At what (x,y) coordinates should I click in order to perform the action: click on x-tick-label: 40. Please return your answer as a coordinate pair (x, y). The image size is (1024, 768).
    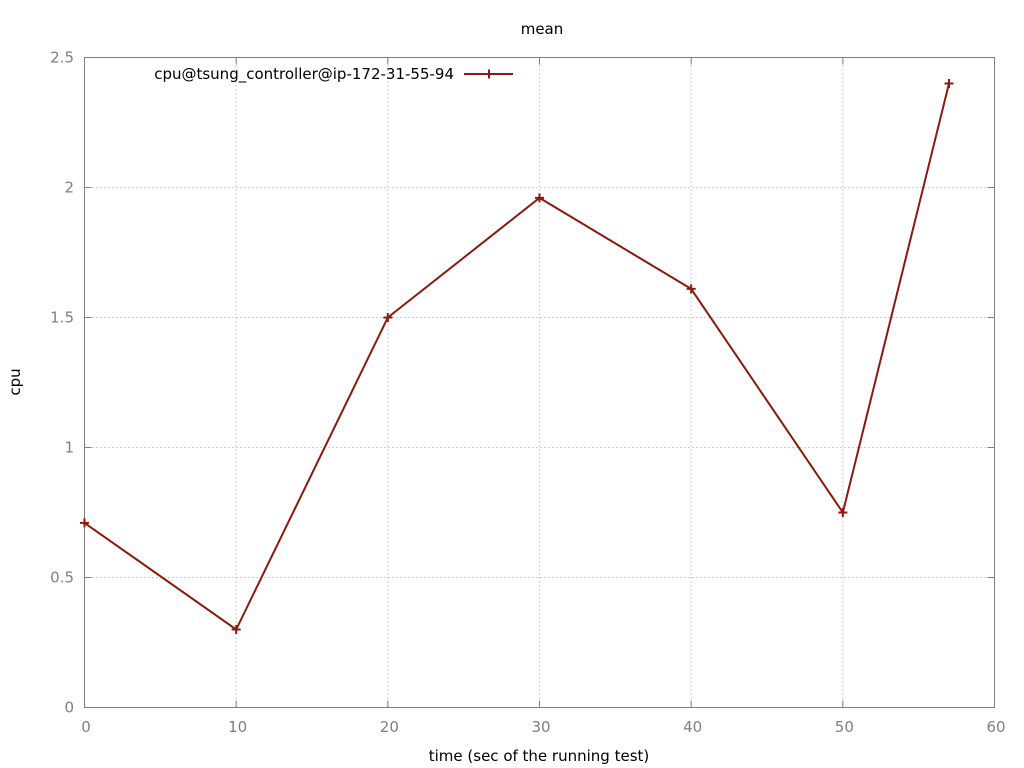
    Looking at the image, I should click on (692, 727).